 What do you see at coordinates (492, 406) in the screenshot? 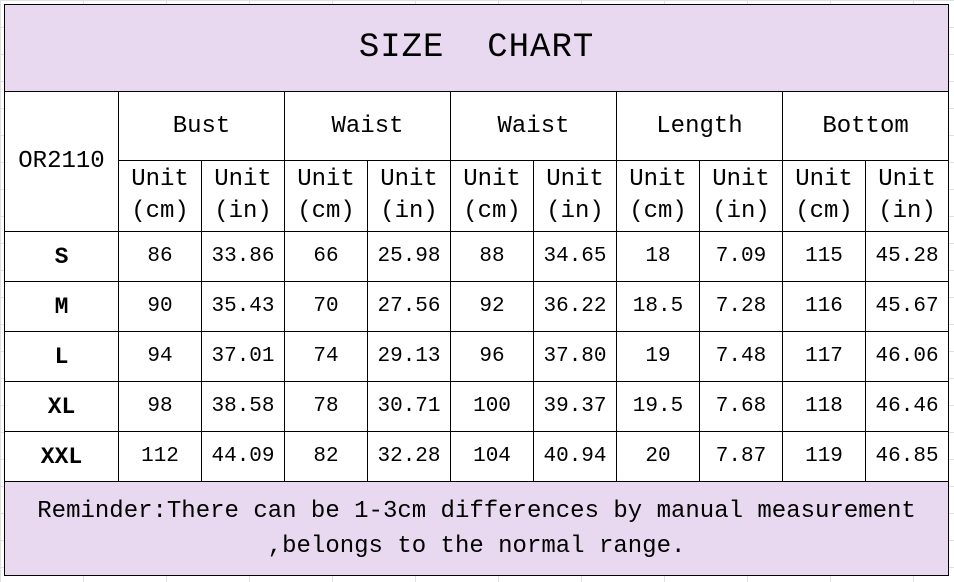
I see `measurement-cell: 100` at bounding box center [492, 406].